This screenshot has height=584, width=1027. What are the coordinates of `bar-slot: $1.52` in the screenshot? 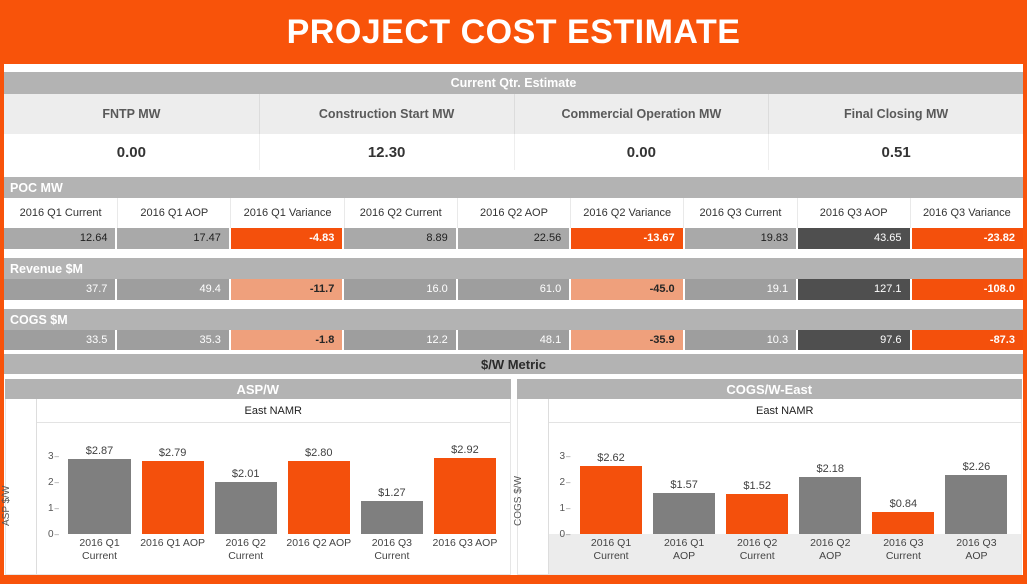 It's located at (757, 478).